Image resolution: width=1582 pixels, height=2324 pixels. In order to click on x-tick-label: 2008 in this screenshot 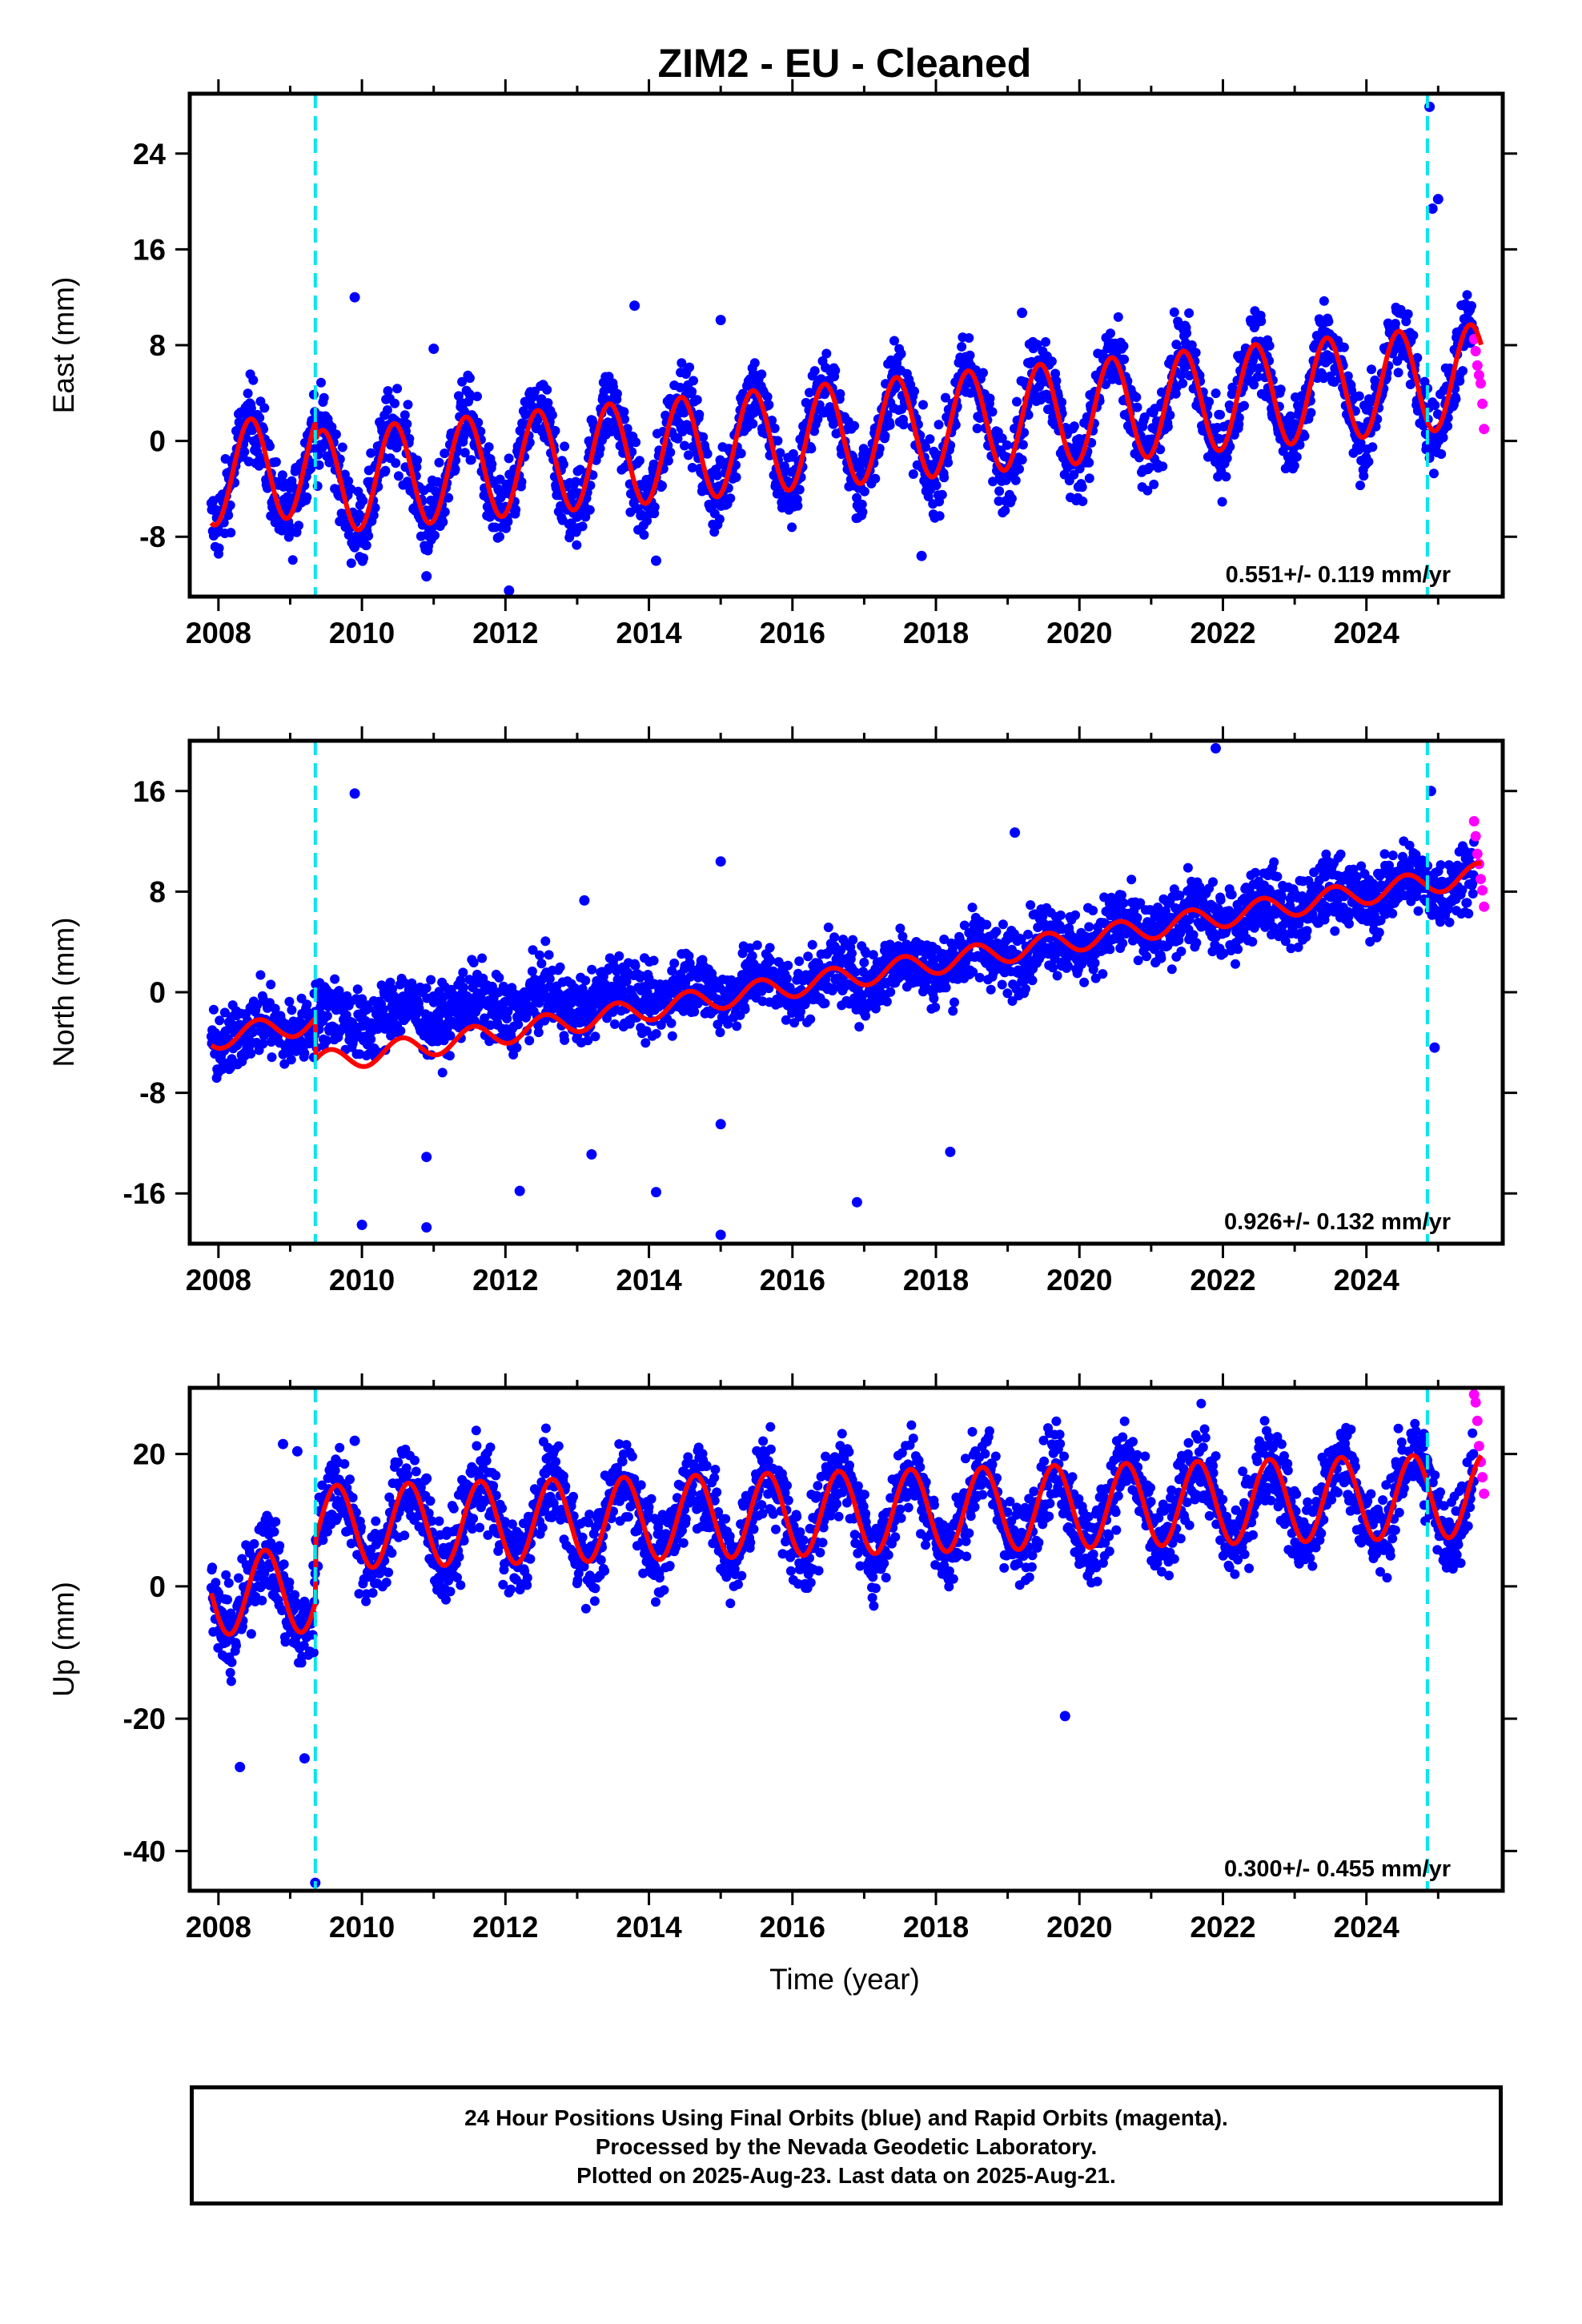, I will do `click(218, 633)`.